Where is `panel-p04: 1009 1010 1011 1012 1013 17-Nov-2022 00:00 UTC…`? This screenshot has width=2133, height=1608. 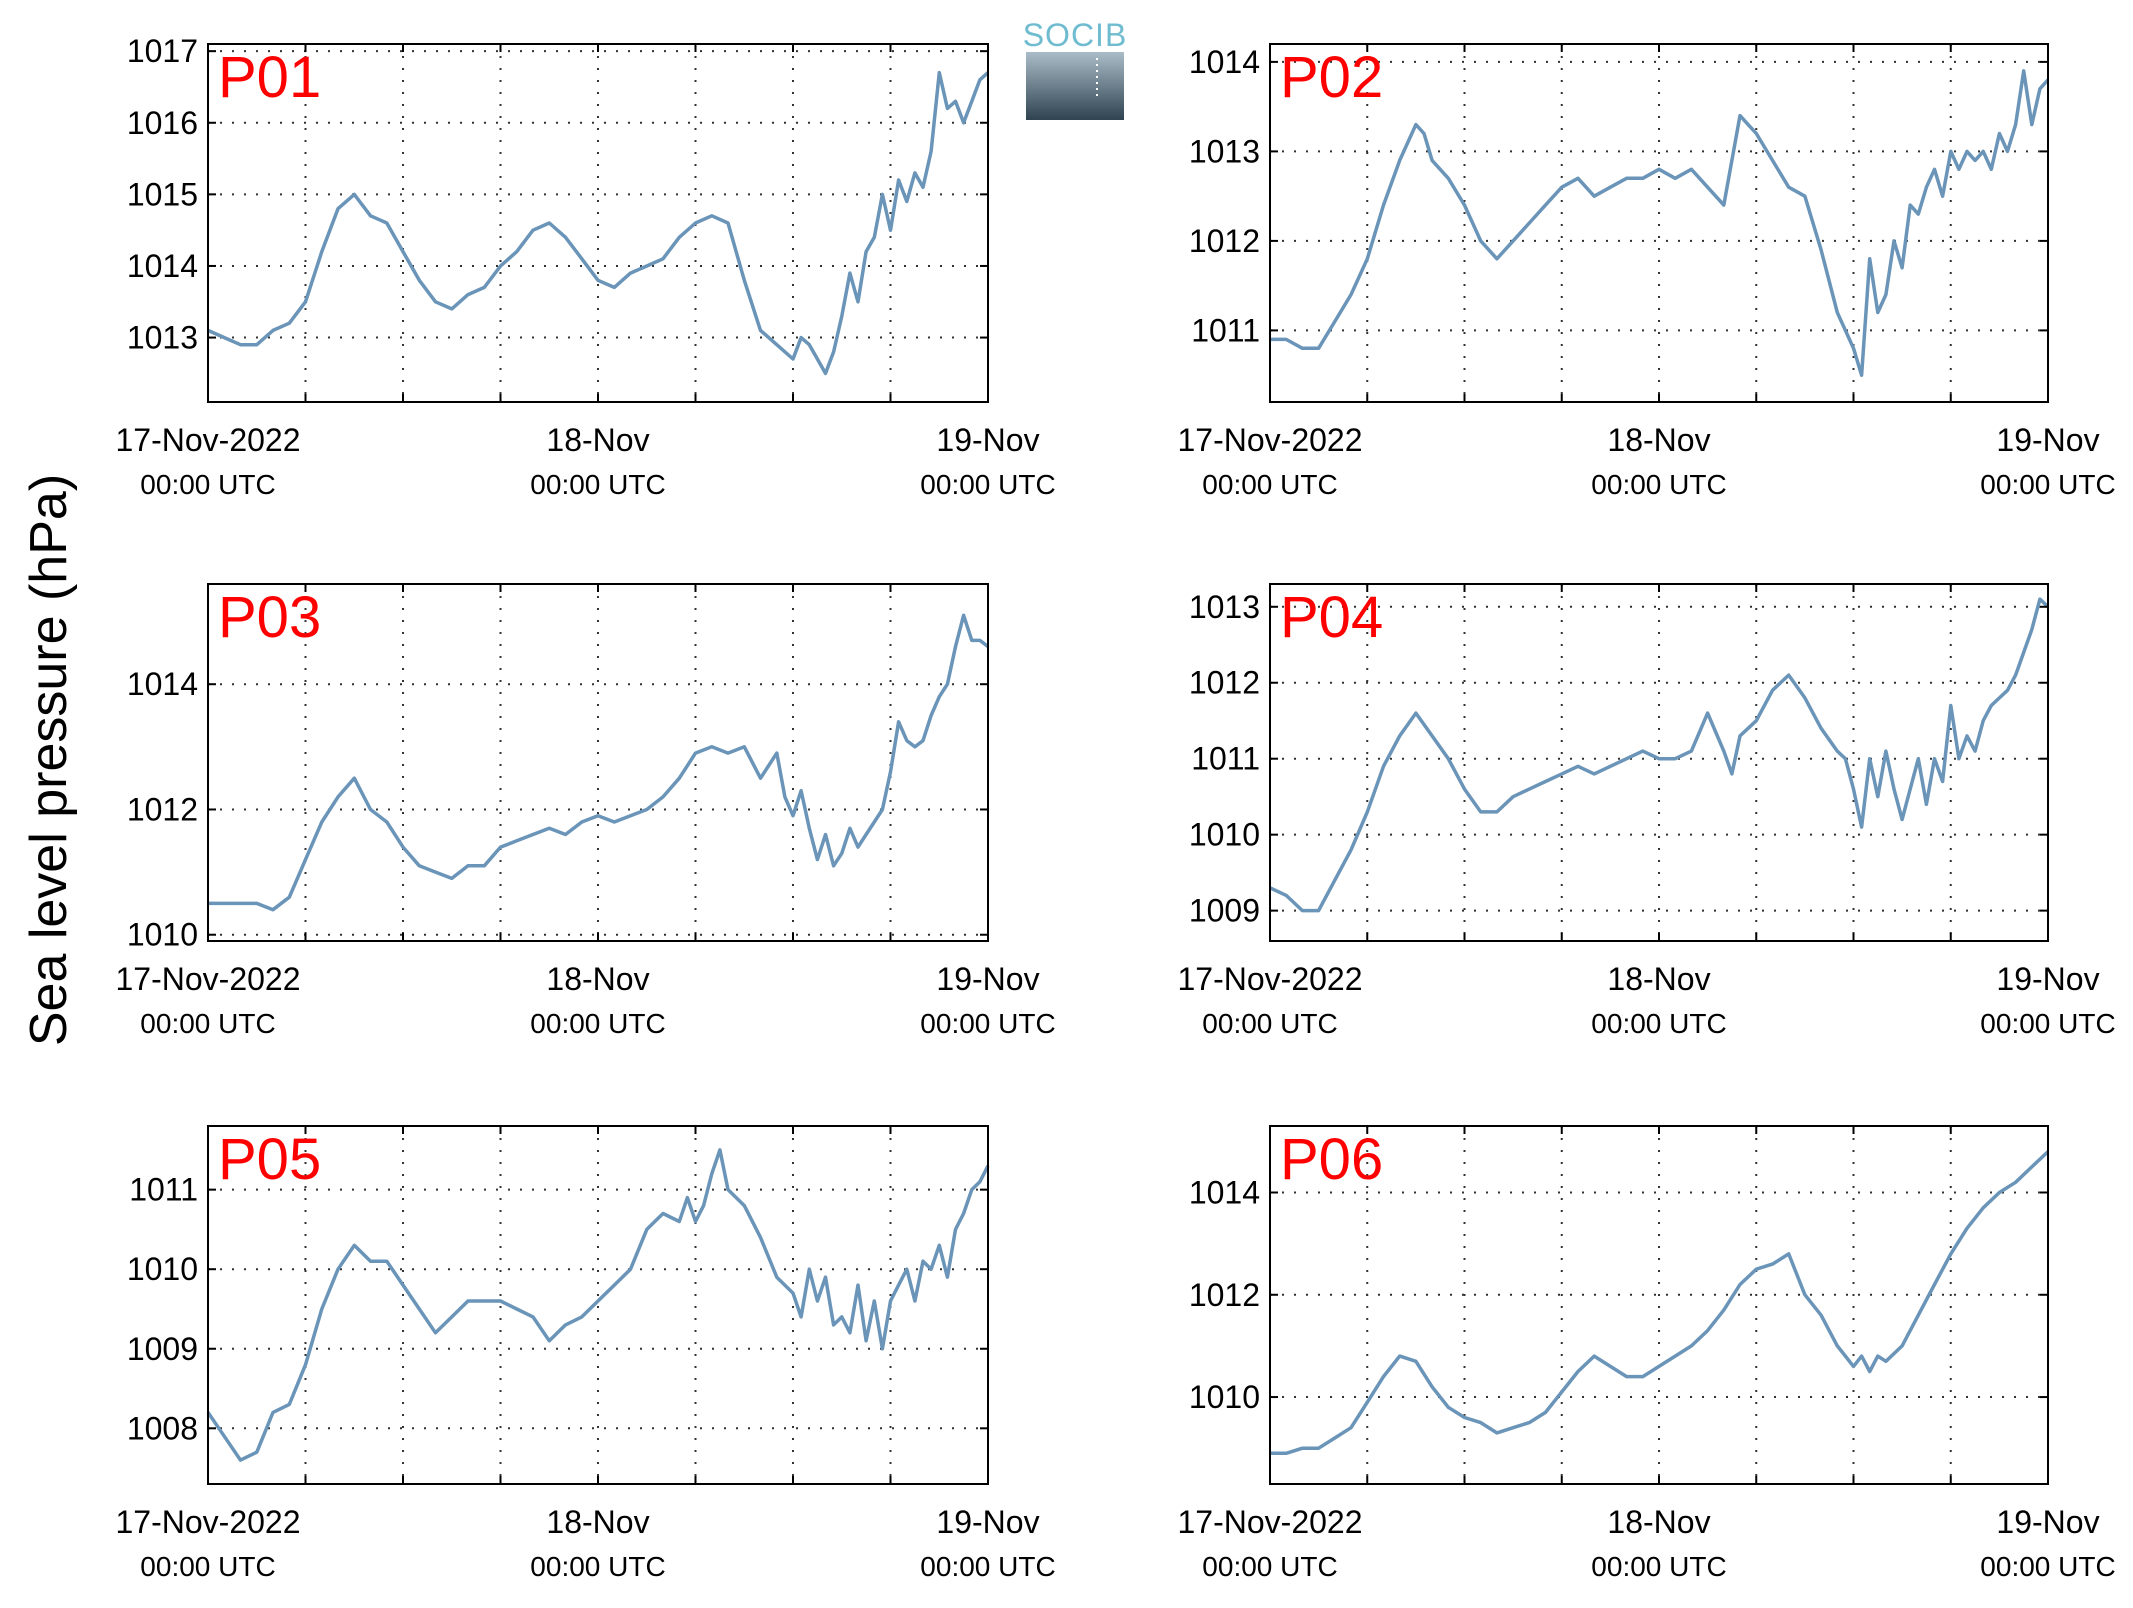
panel-p04: 1009 1010 1011 1012 1013 17-Nov-2022 00:00 UTC… is located at coordinates (1647, 811).